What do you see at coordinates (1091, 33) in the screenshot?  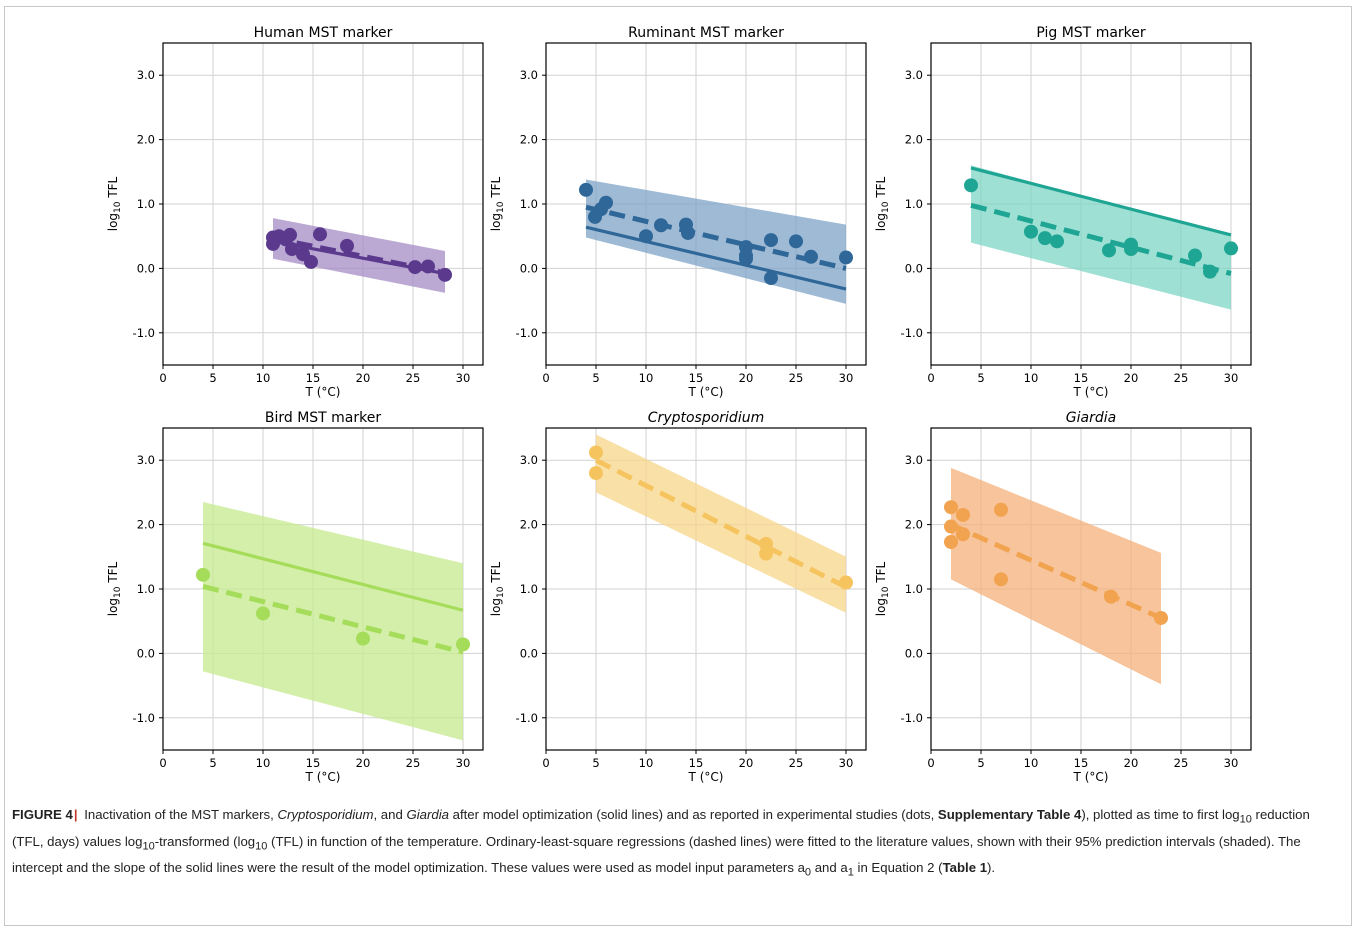 I see `panel-title: Pig MST marker` at bounding box center [1091, 33].